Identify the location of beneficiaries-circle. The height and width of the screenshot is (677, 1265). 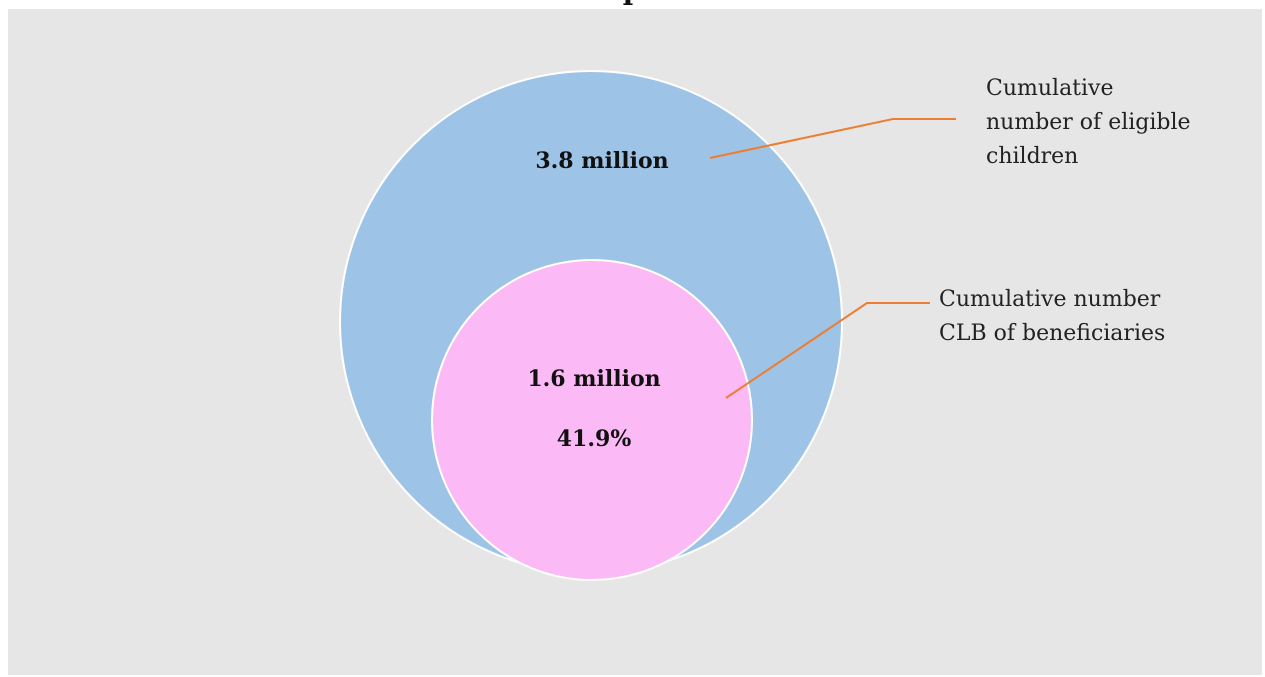
(592, 420).